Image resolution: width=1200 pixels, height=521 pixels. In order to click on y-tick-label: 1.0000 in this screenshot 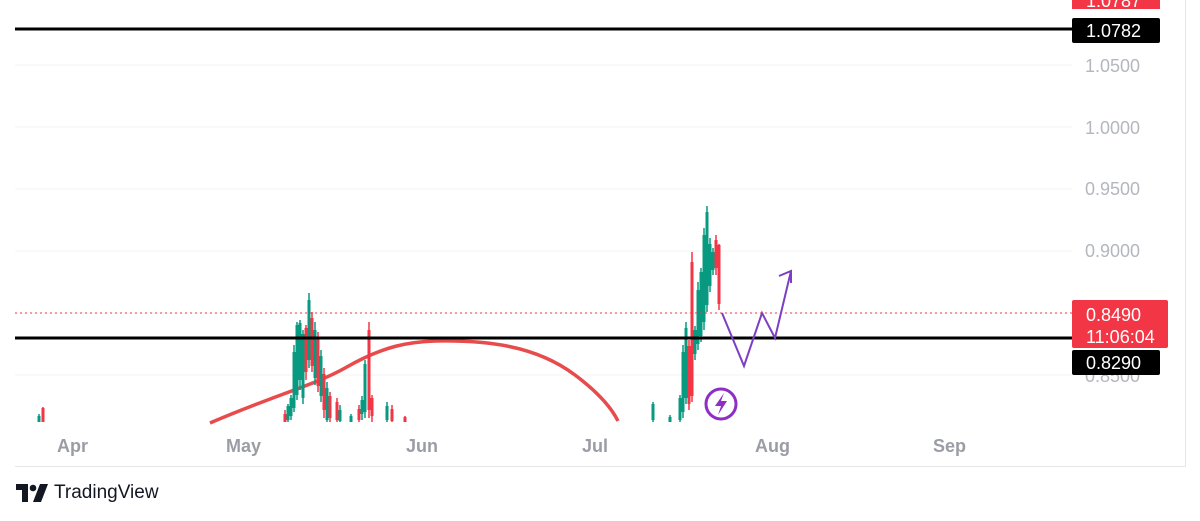, I will do `click(1112, 128)`.